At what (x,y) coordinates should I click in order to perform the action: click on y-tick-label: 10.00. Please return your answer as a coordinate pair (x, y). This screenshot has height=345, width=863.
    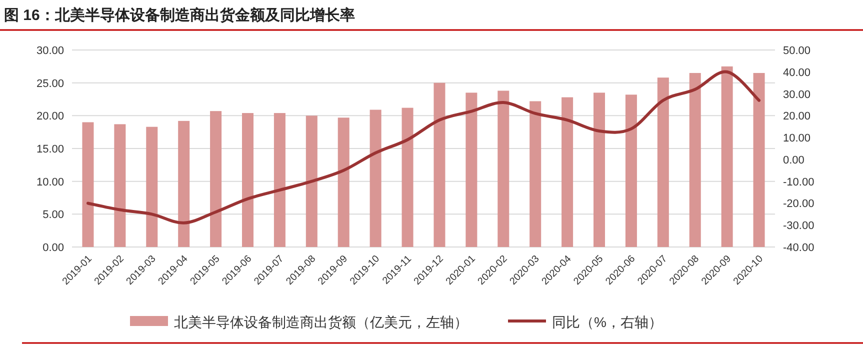
    Looking at the image, I should click on (50, 182).